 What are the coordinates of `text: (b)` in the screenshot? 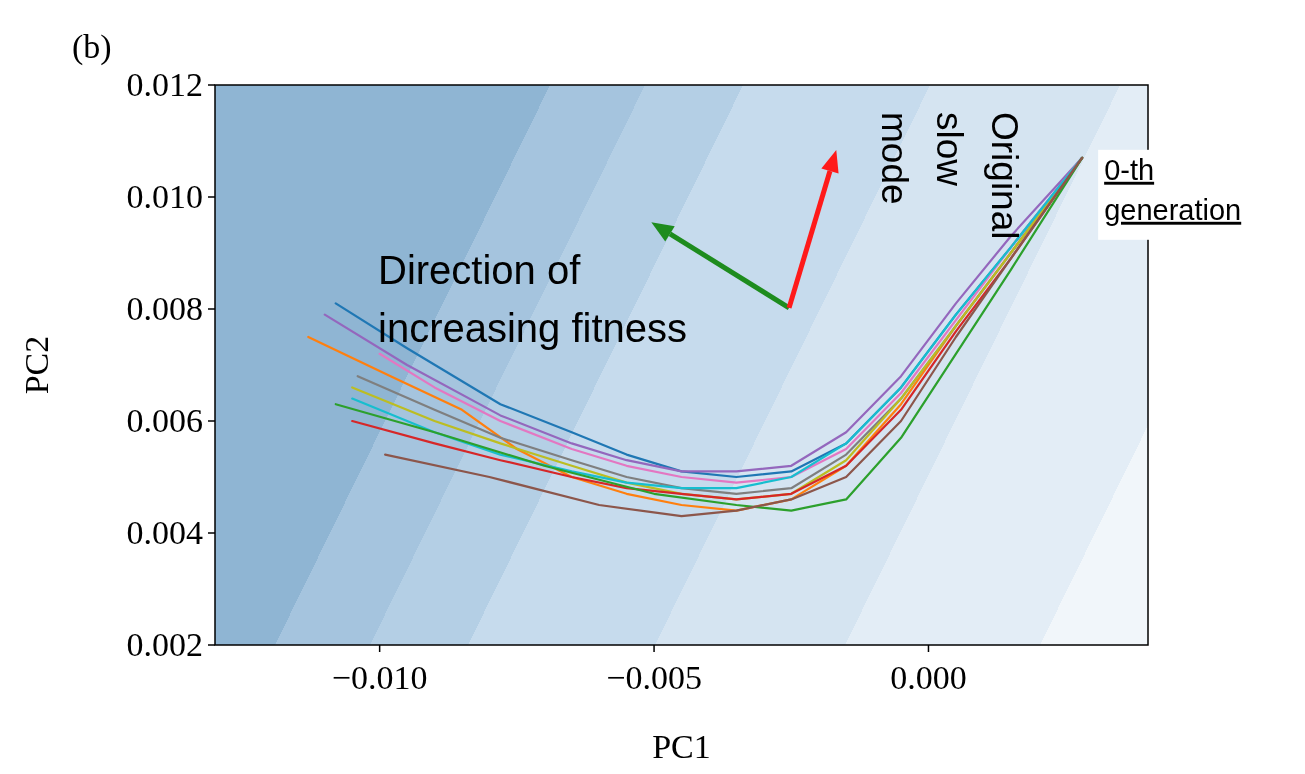 It's located at (92, 47).